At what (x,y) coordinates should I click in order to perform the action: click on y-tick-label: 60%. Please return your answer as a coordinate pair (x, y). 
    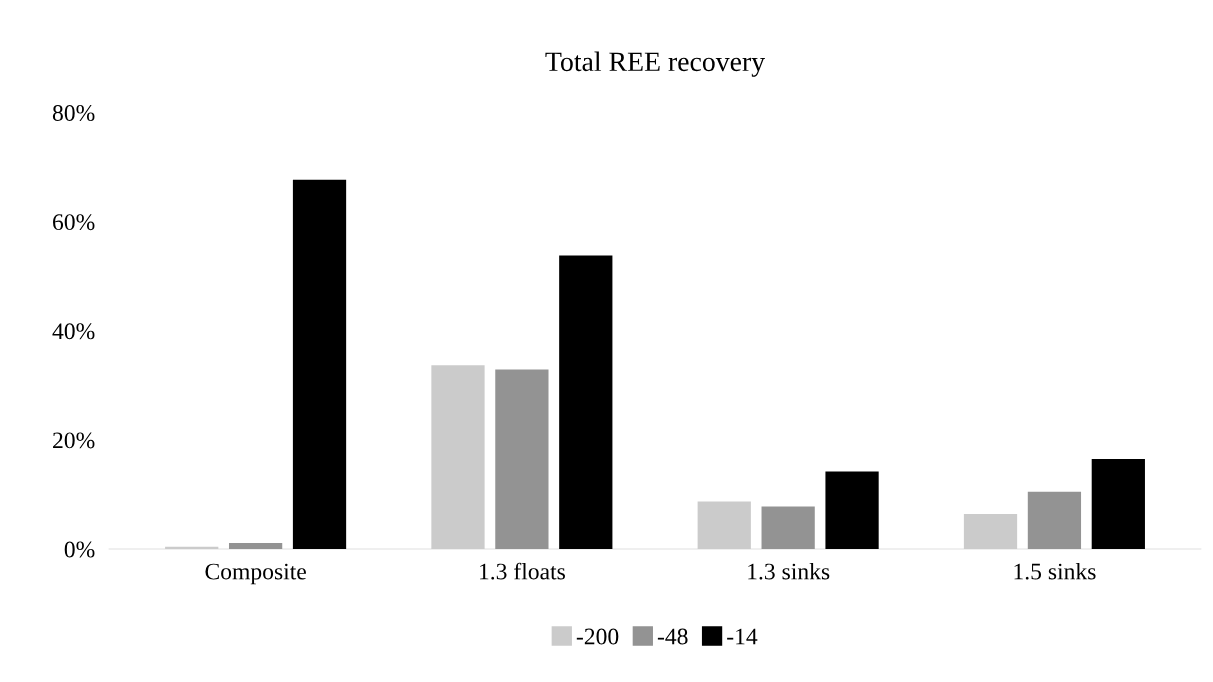
    Looking at the image, I should click on (74, 222).